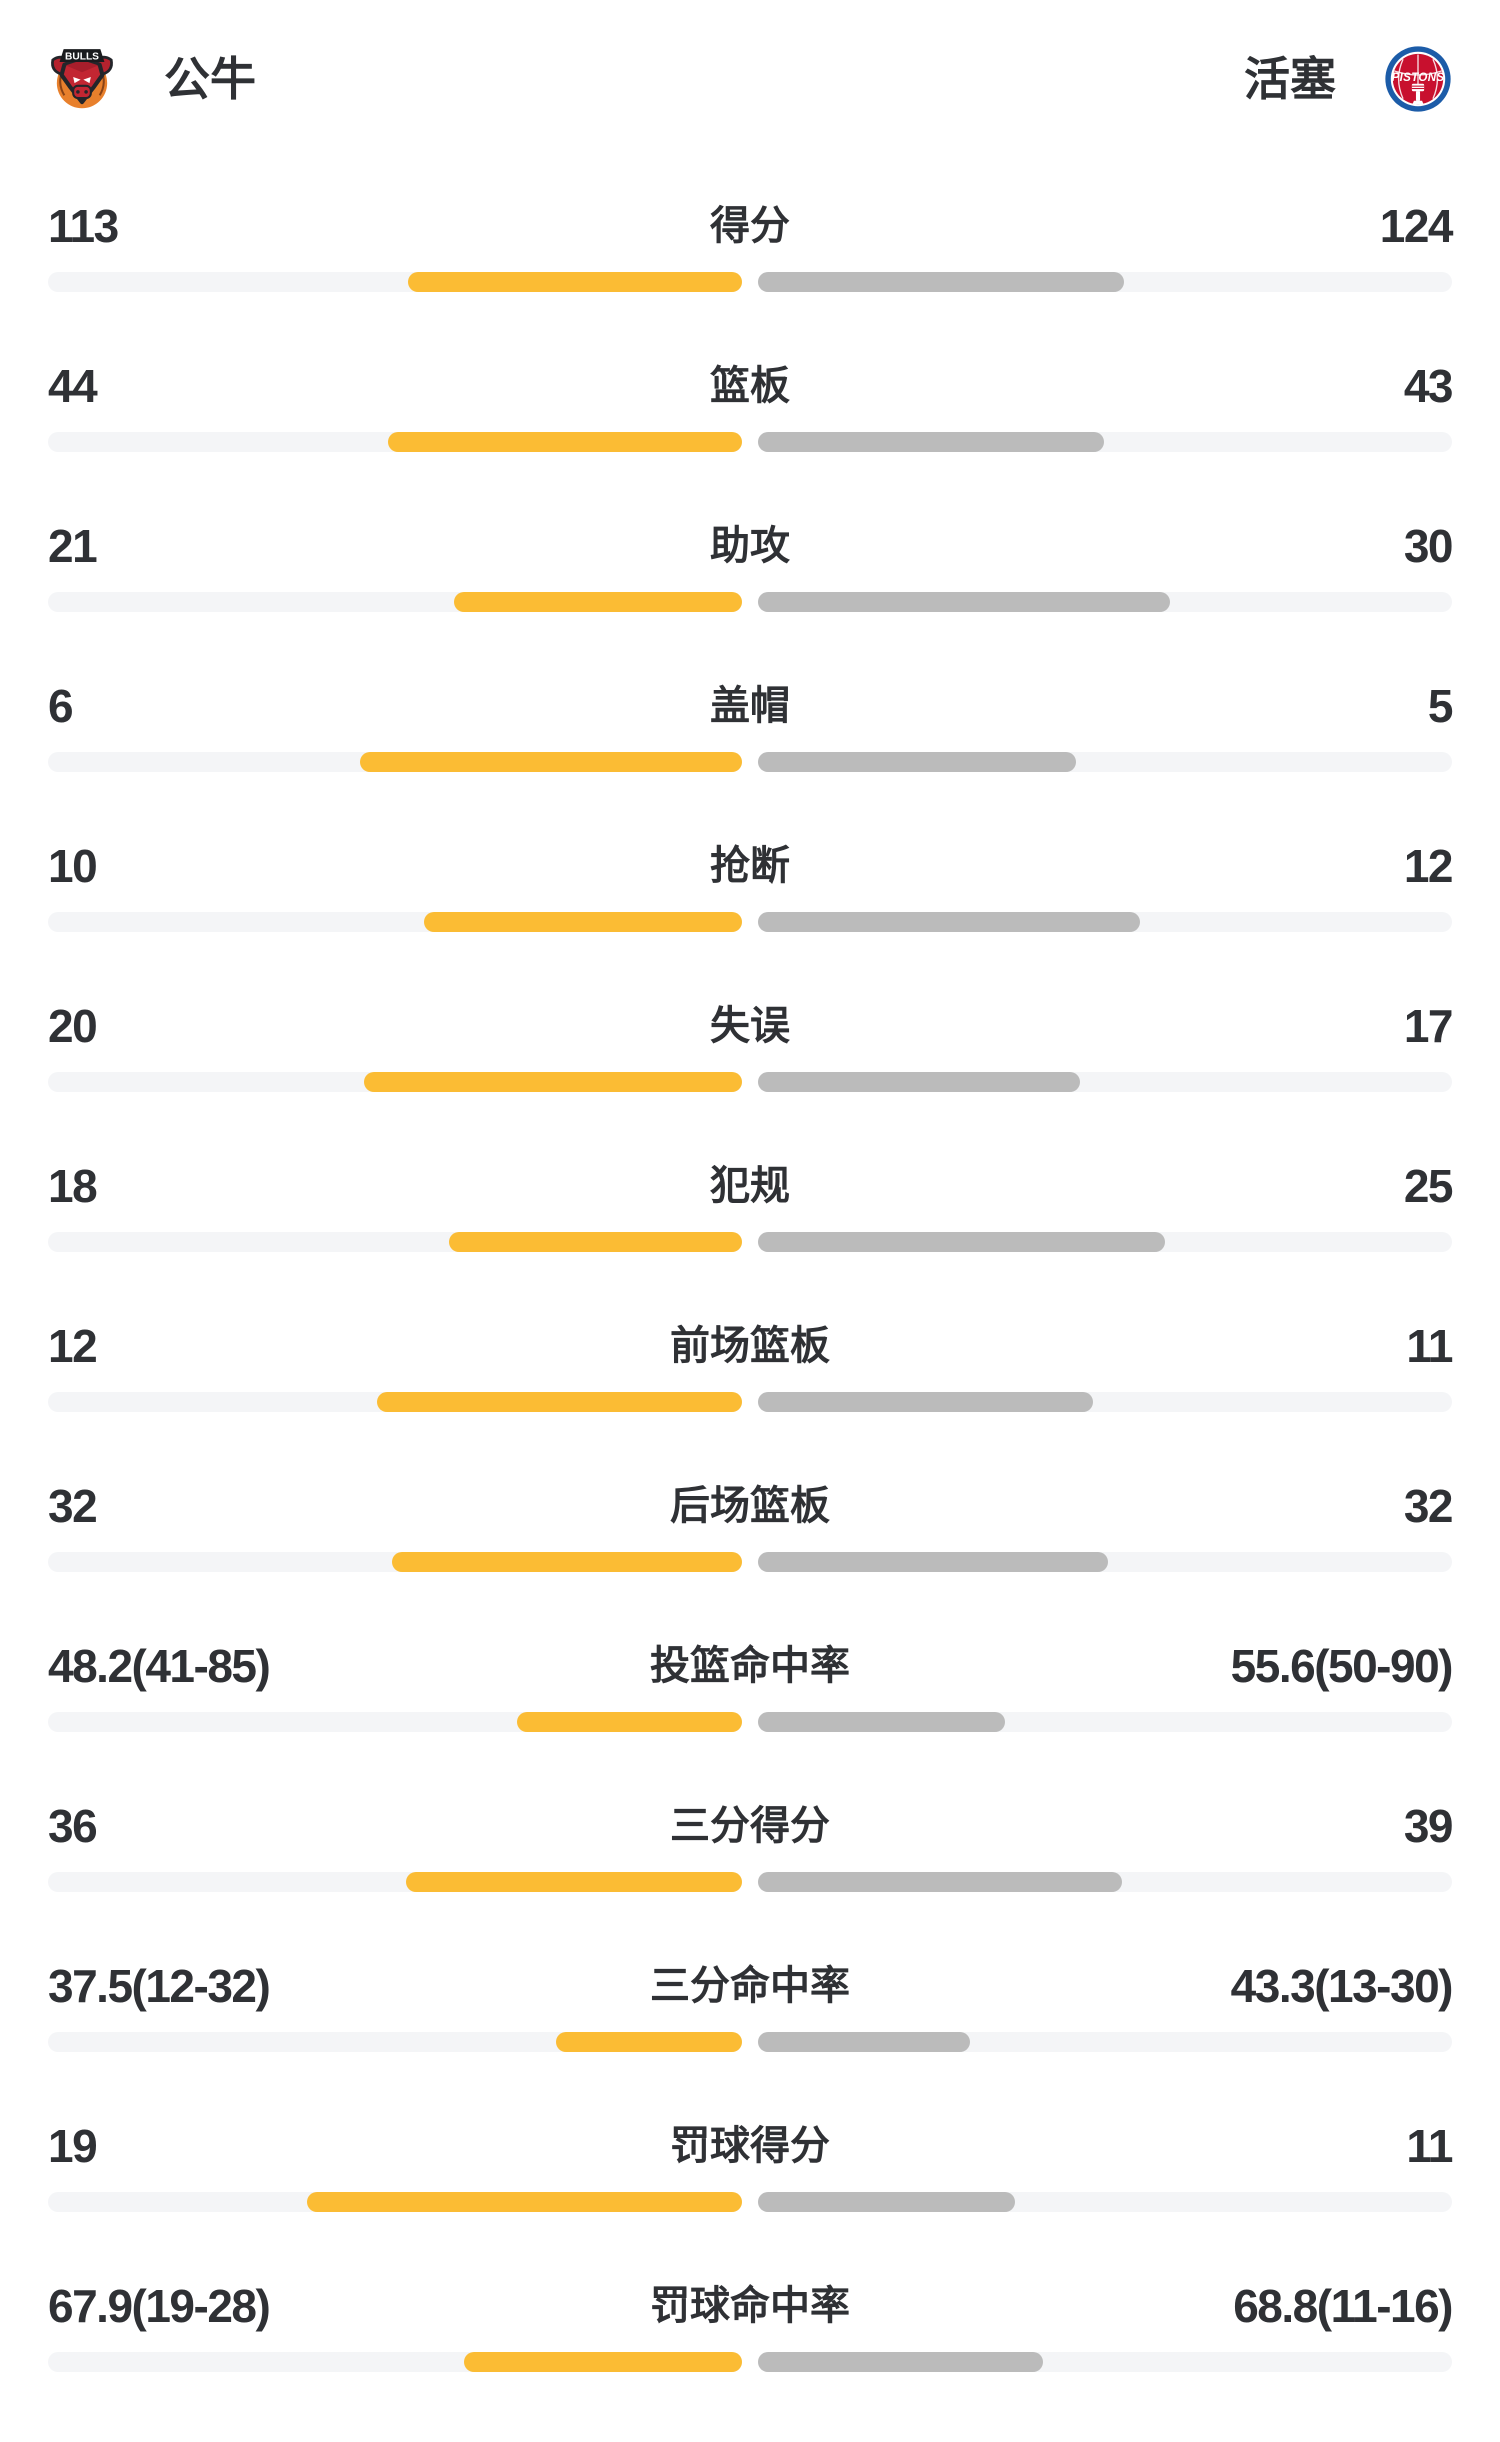  What do you see at coordinates (750, 1401) in the screenshot?
I see `stat-row: 12 前场篮板 11` at bounding box center [750, 1401].